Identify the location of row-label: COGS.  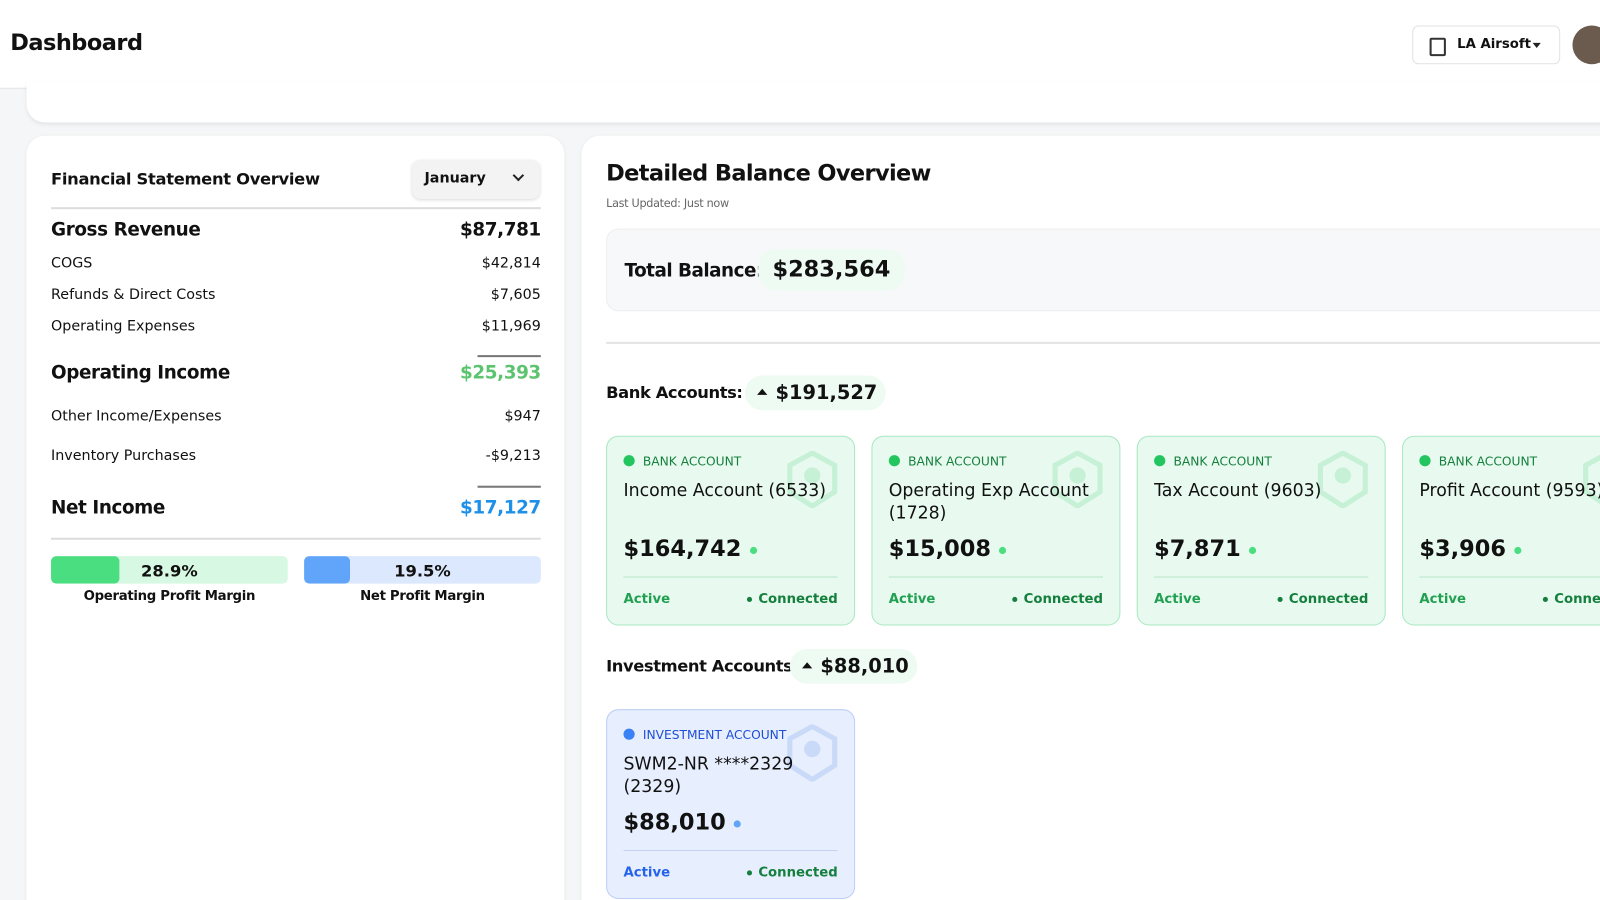
(72, 263).